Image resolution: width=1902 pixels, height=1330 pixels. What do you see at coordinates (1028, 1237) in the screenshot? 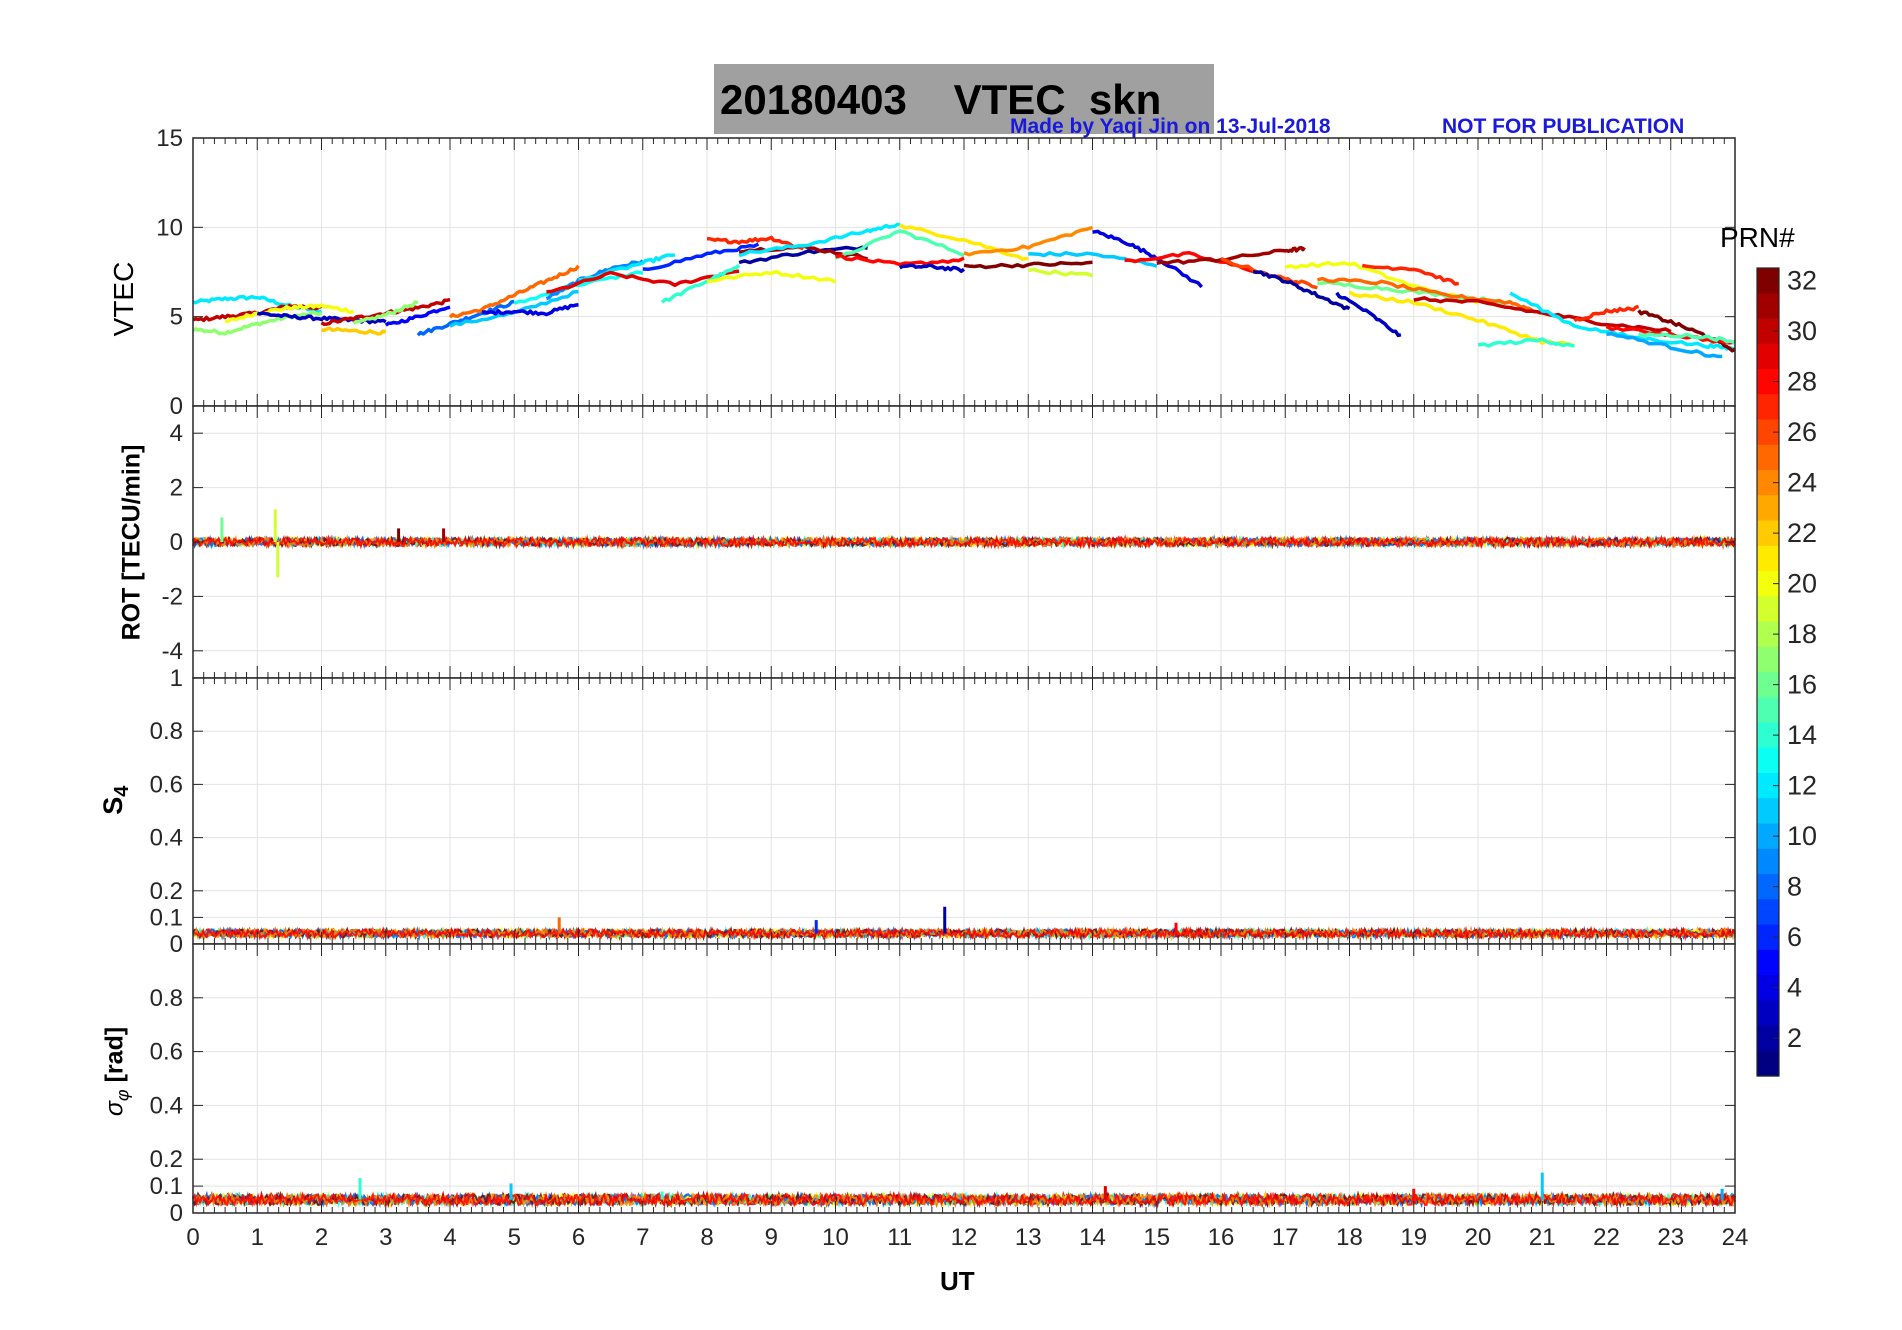
I see `x-tick-label: 13` at bounding box center [1028, 1237].